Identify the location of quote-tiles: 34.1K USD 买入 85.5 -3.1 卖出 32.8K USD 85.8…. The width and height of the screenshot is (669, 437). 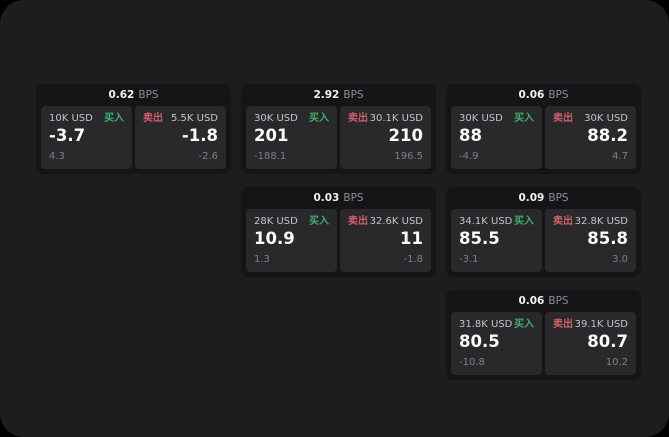
(543, 243).